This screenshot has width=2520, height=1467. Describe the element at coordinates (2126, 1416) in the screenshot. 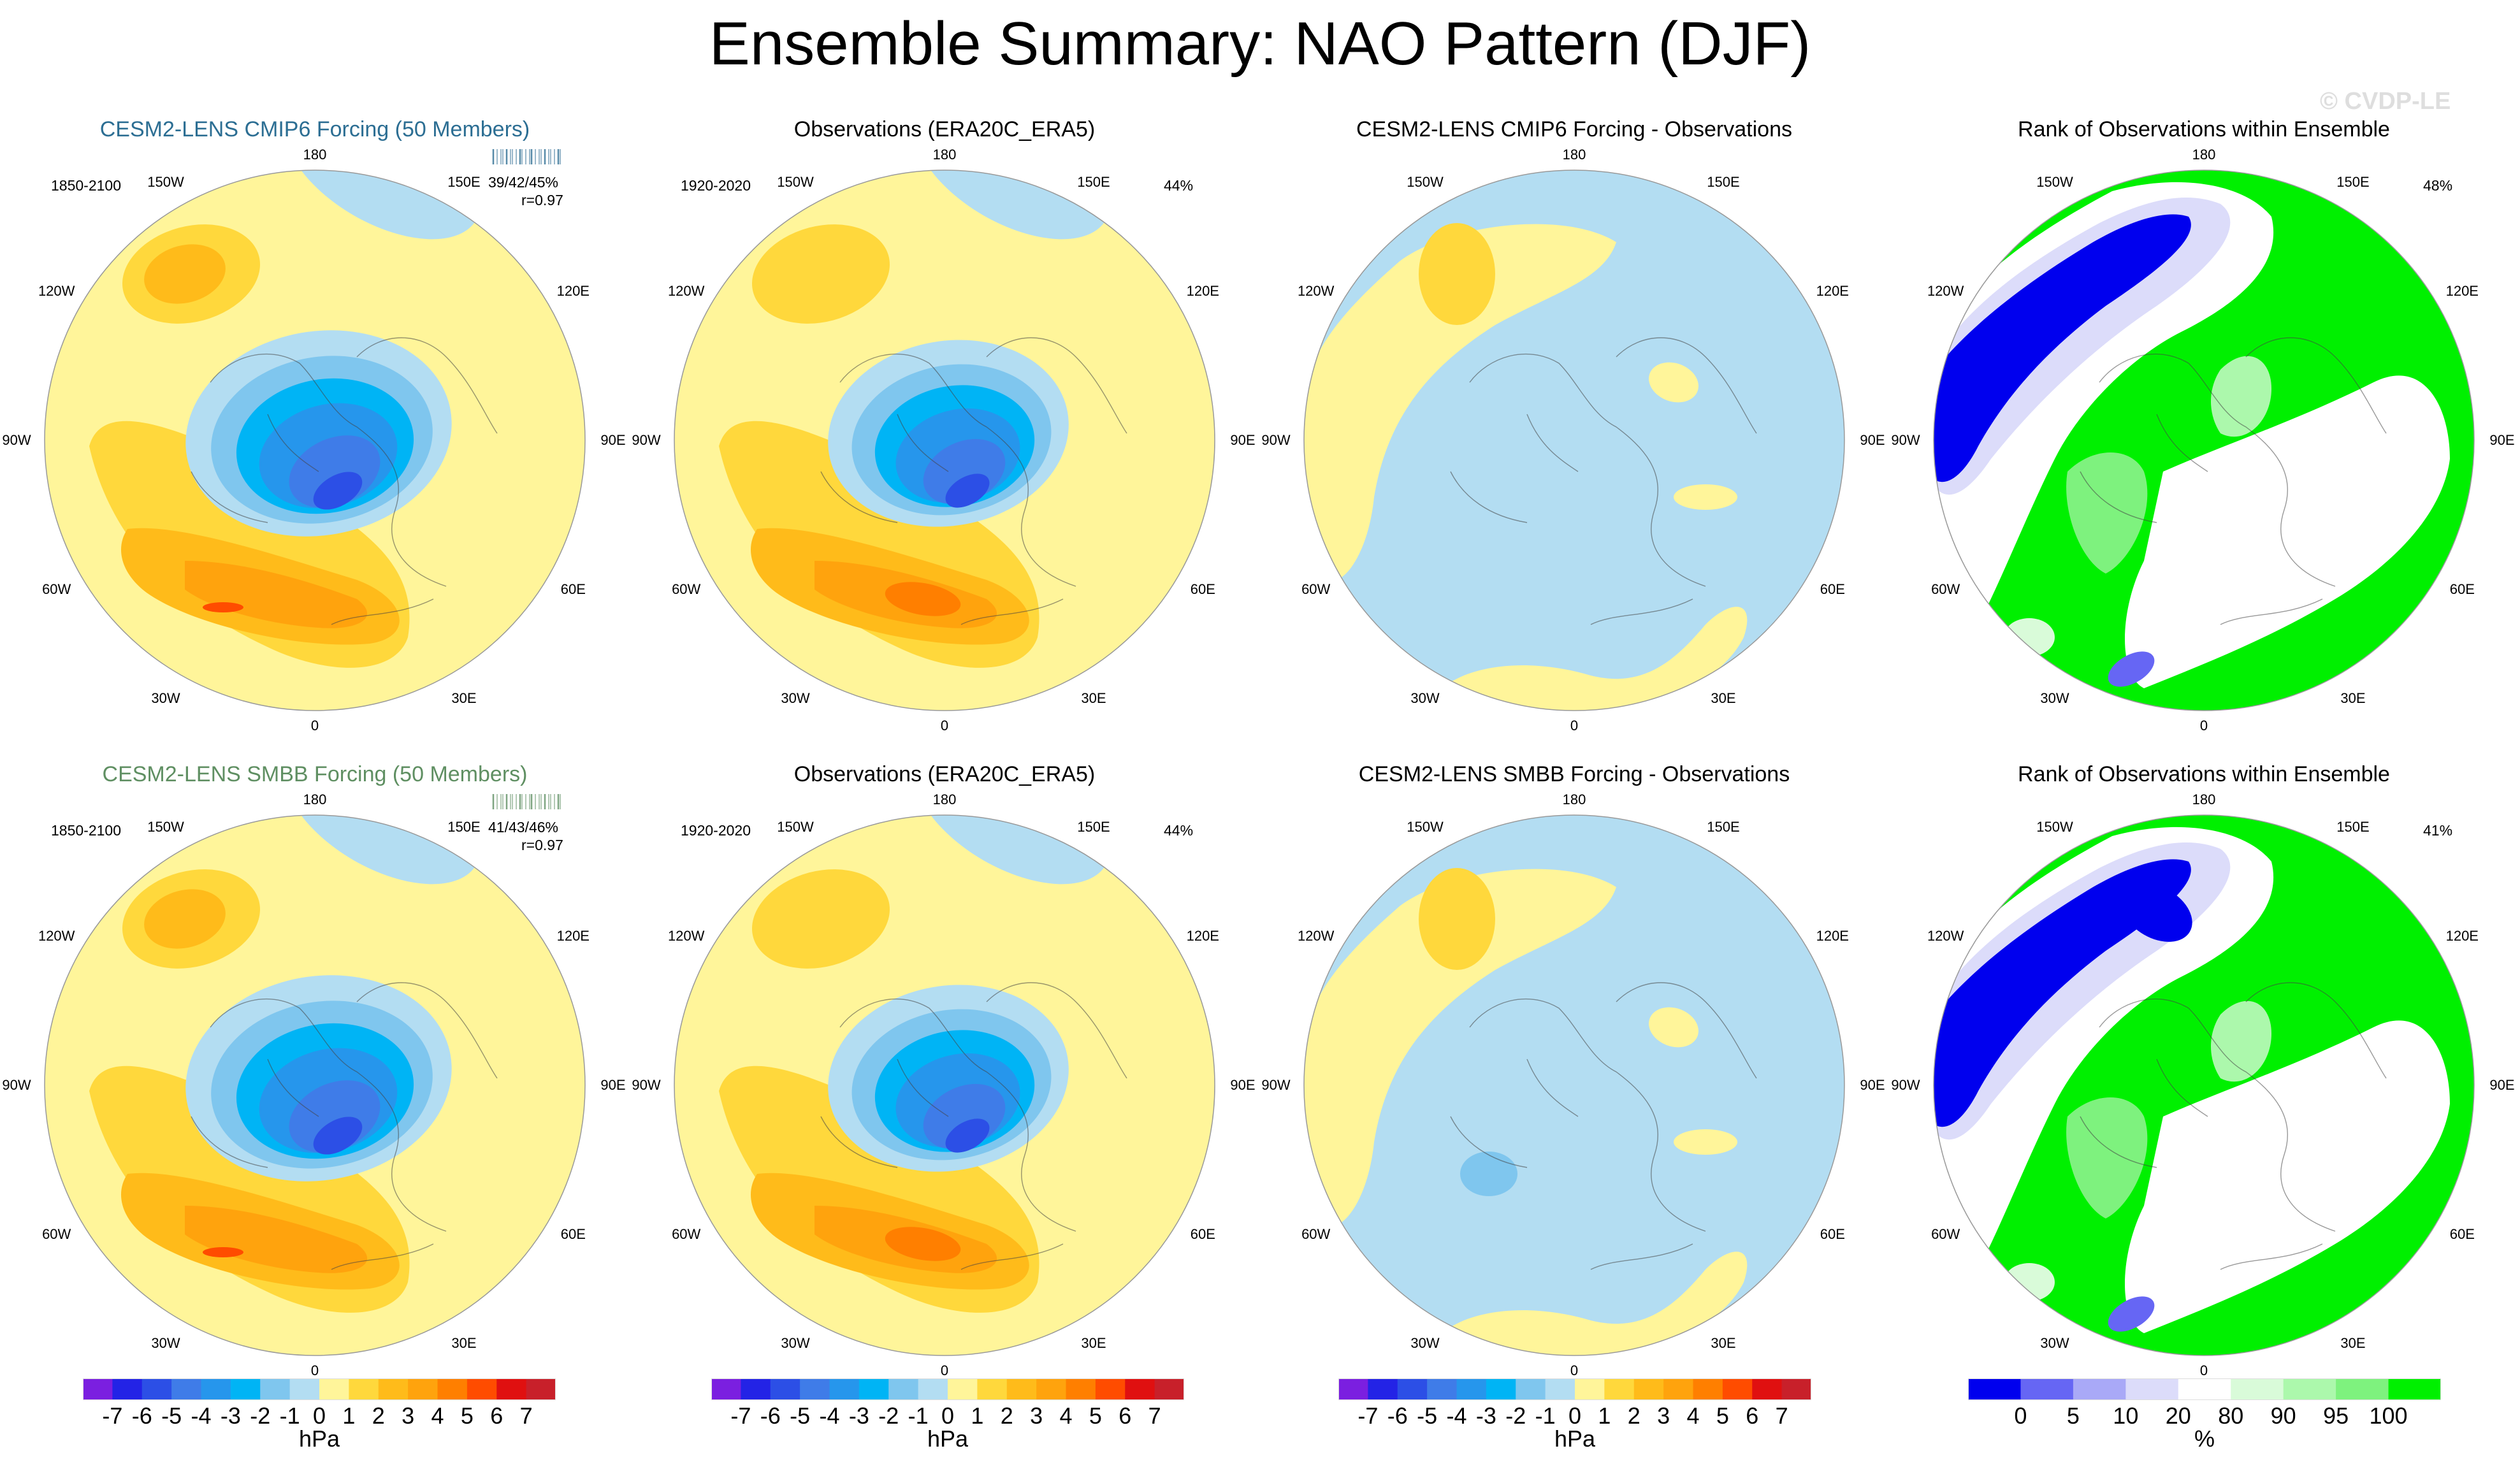

I see `colorbar-tick-label: 10` at that location.